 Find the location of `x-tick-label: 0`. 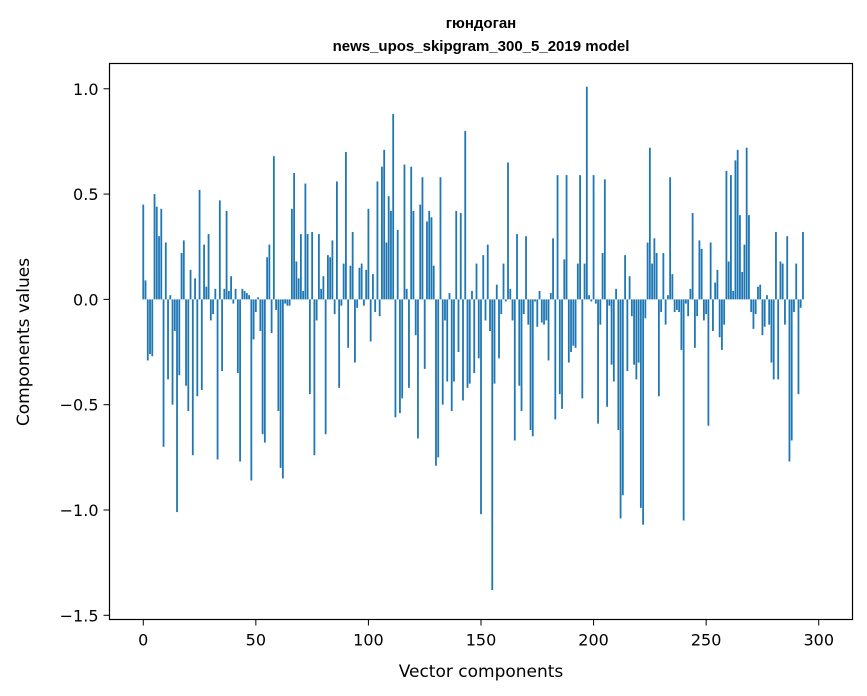

x-tick-label: 0 is located at coordinates (143, 640).